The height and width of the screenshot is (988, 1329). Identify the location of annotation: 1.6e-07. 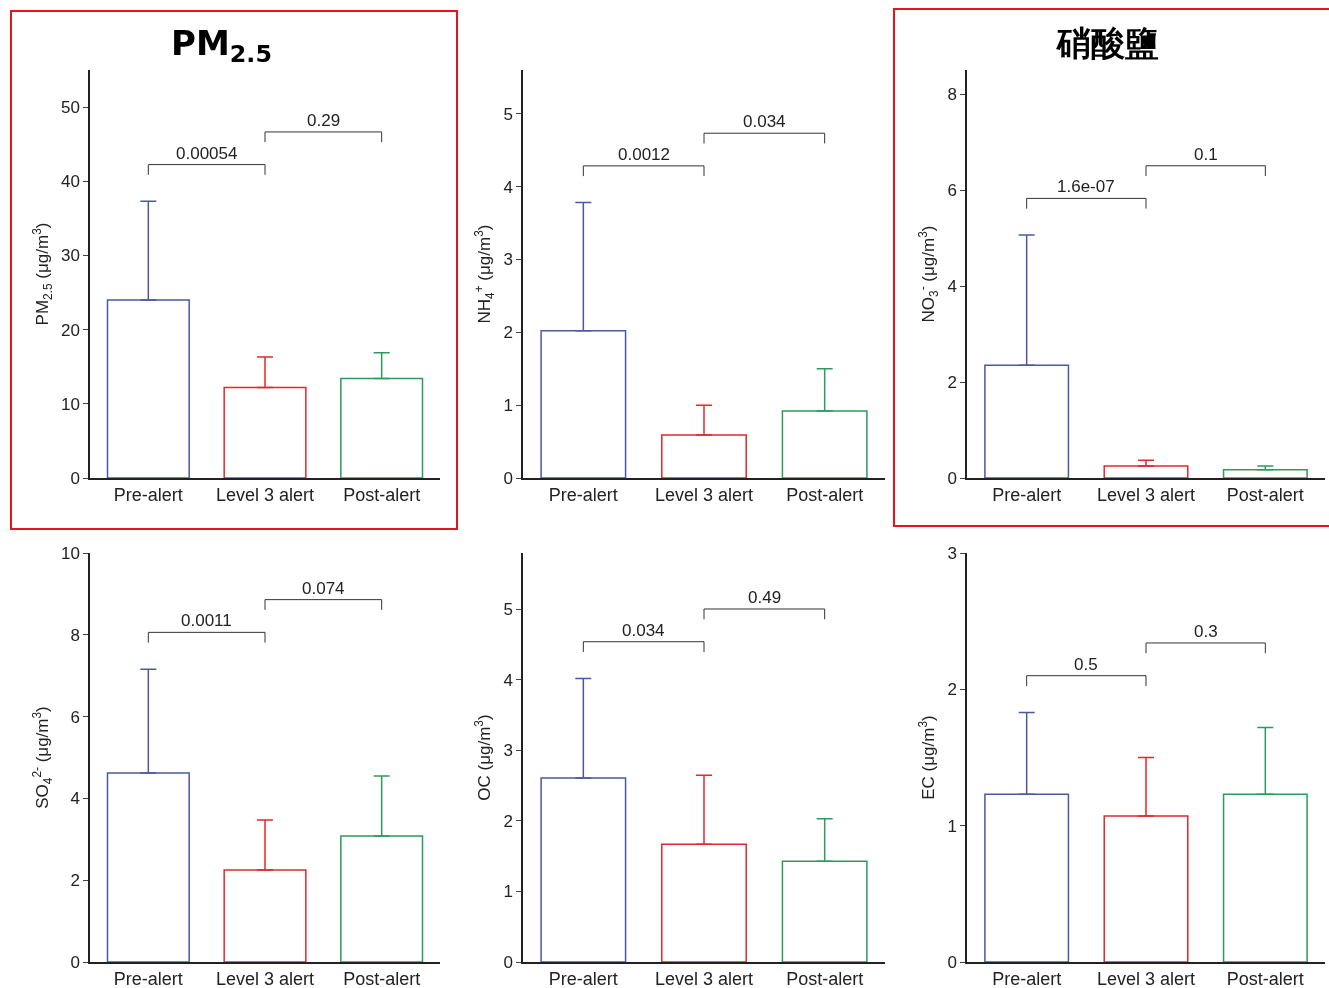
(1086, 186).